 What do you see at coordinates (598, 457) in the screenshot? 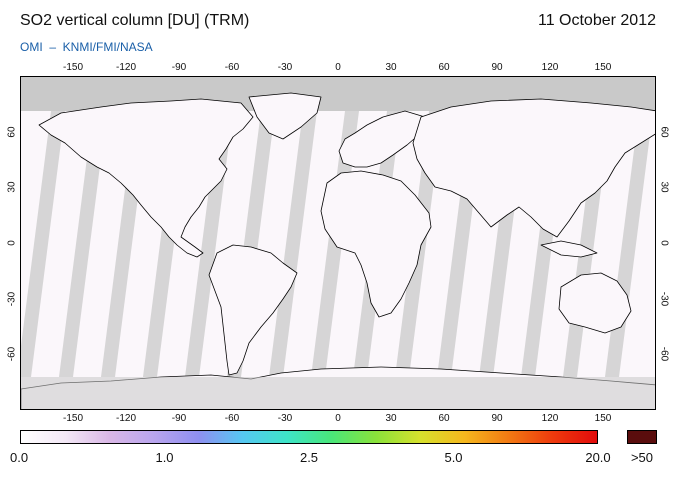
I see `colorbar-tick-label: 20.0` at bounding box center [598, 457].